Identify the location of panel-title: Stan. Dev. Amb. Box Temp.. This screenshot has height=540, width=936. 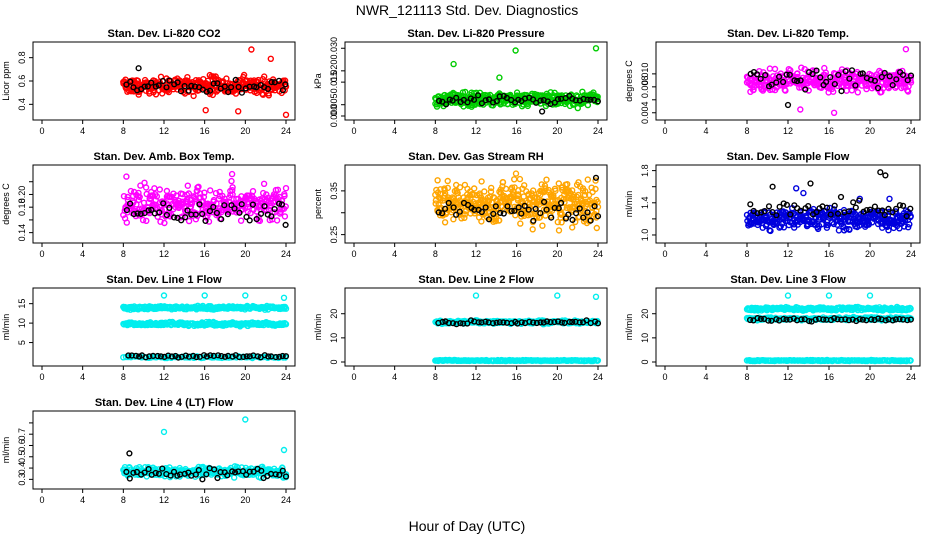
(164, 157).